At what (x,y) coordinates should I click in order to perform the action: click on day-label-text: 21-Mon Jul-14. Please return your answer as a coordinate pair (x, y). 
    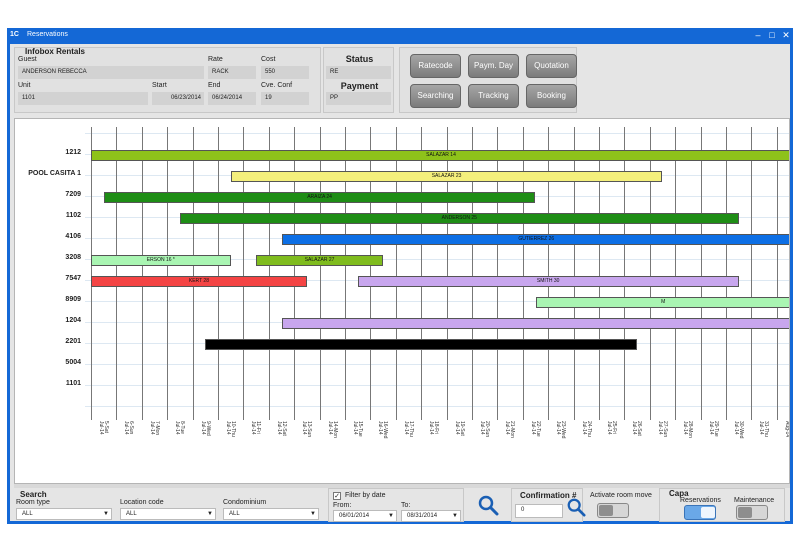
    Looking at the image, I should click on (510, 429).